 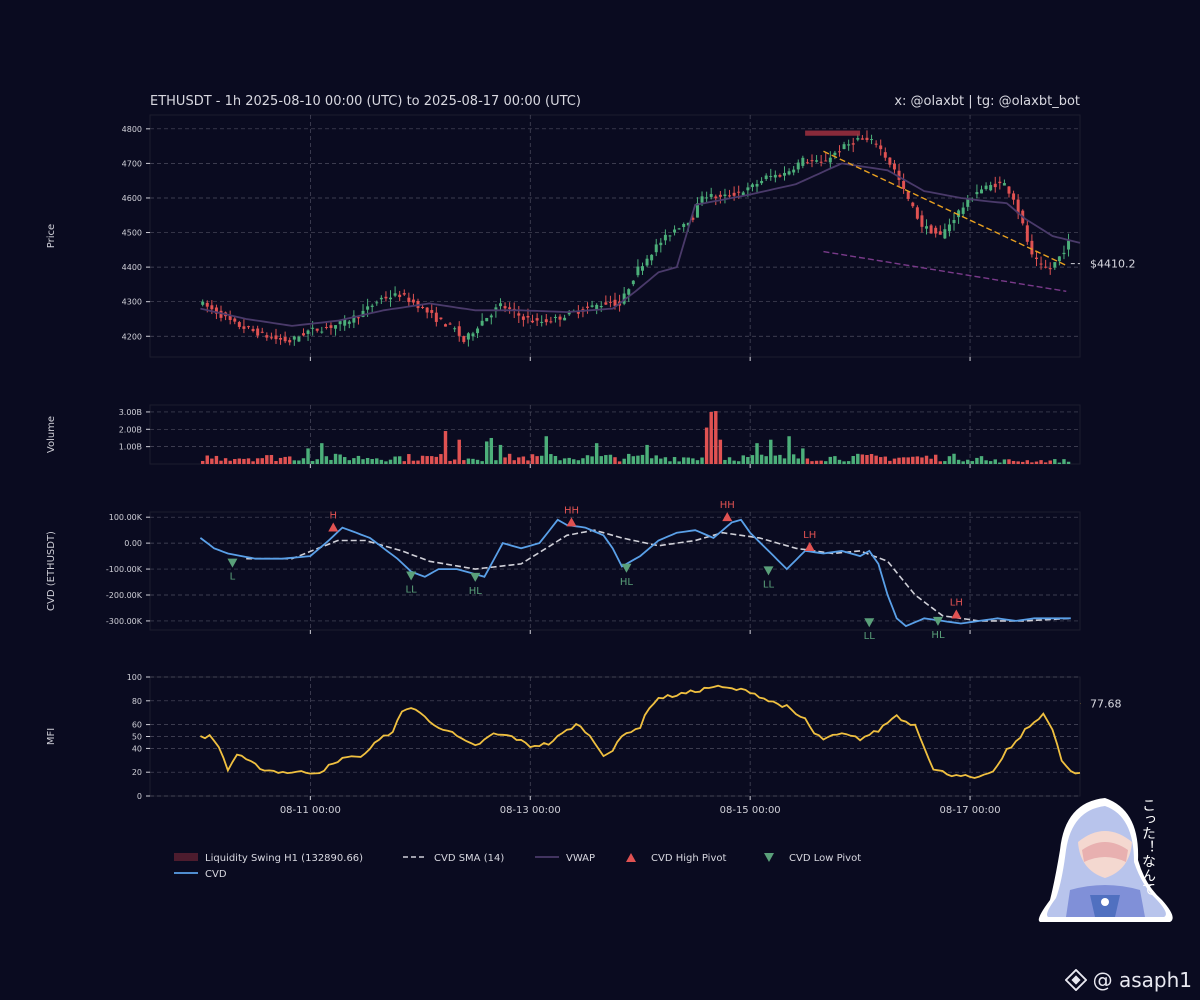 What do you see at coordinates (833, 133) in the screenshot?
I see `liquidity-swing-zone` at bounding box center [833, 133].